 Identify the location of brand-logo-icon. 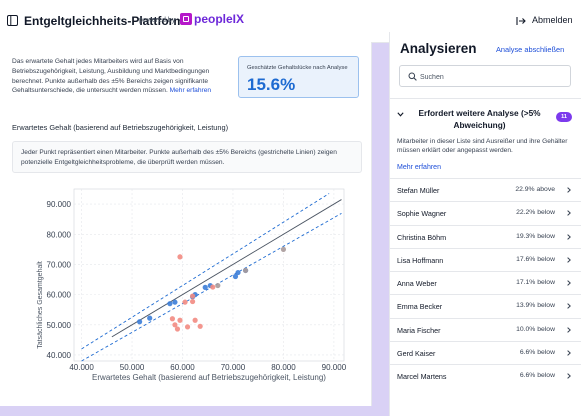
(186, 19).